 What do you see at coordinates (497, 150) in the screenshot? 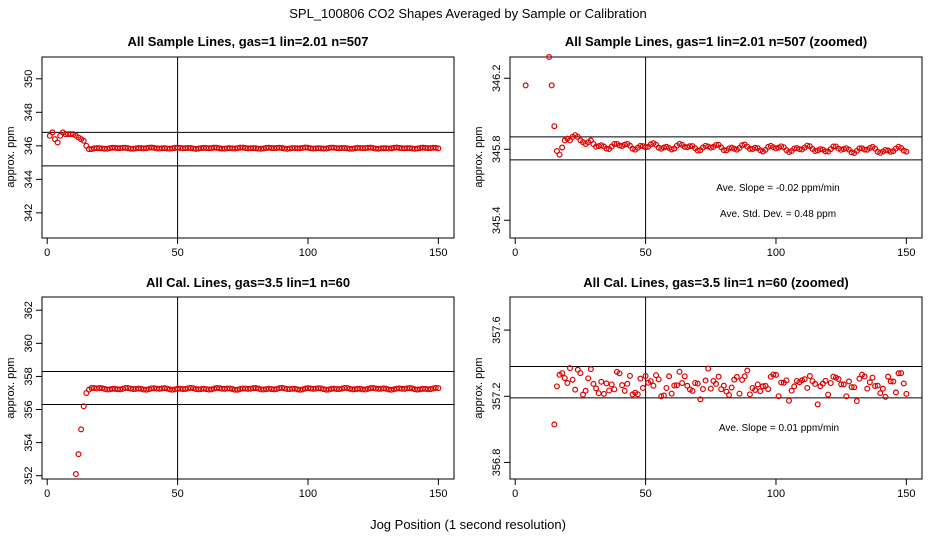
I see `y-tick-label: 345.8` at bounding box center [497, 150].